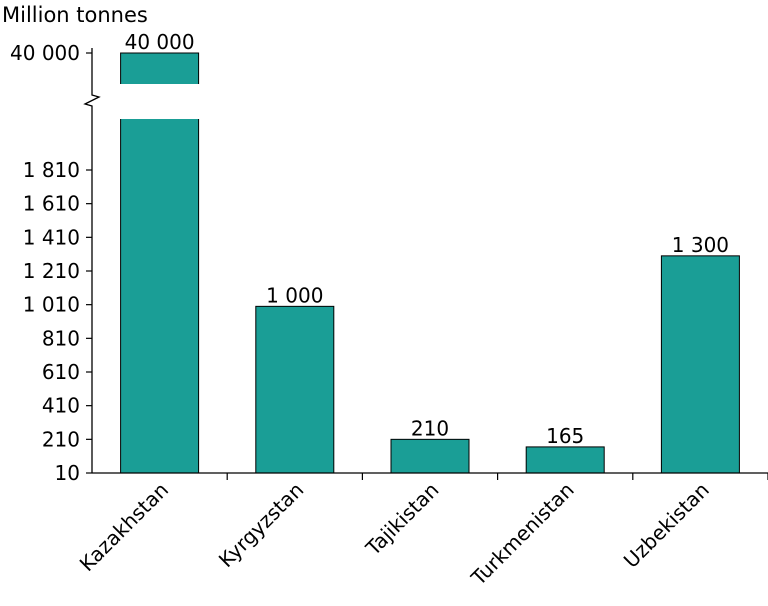  I want to click on y-tick-label: 1 810, so click(51, 170).